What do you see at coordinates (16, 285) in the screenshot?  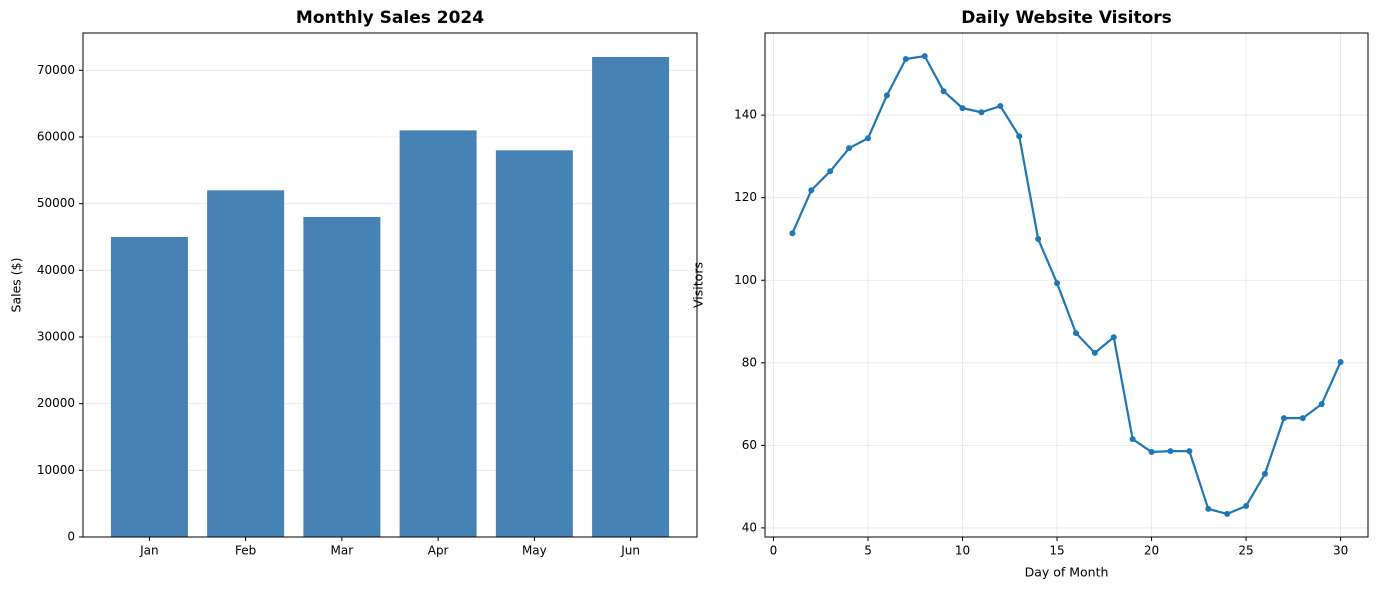 I see `y-axis-label: Sales ($)` at bounding box center [16, 285].